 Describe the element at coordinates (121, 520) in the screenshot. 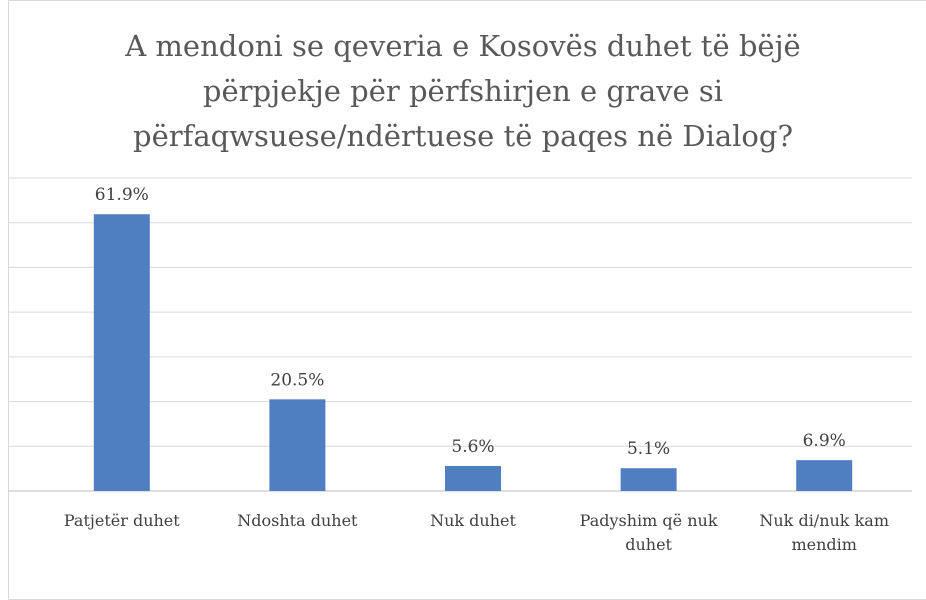

I see `x-tick-label: Patjetër duhet` at that location.